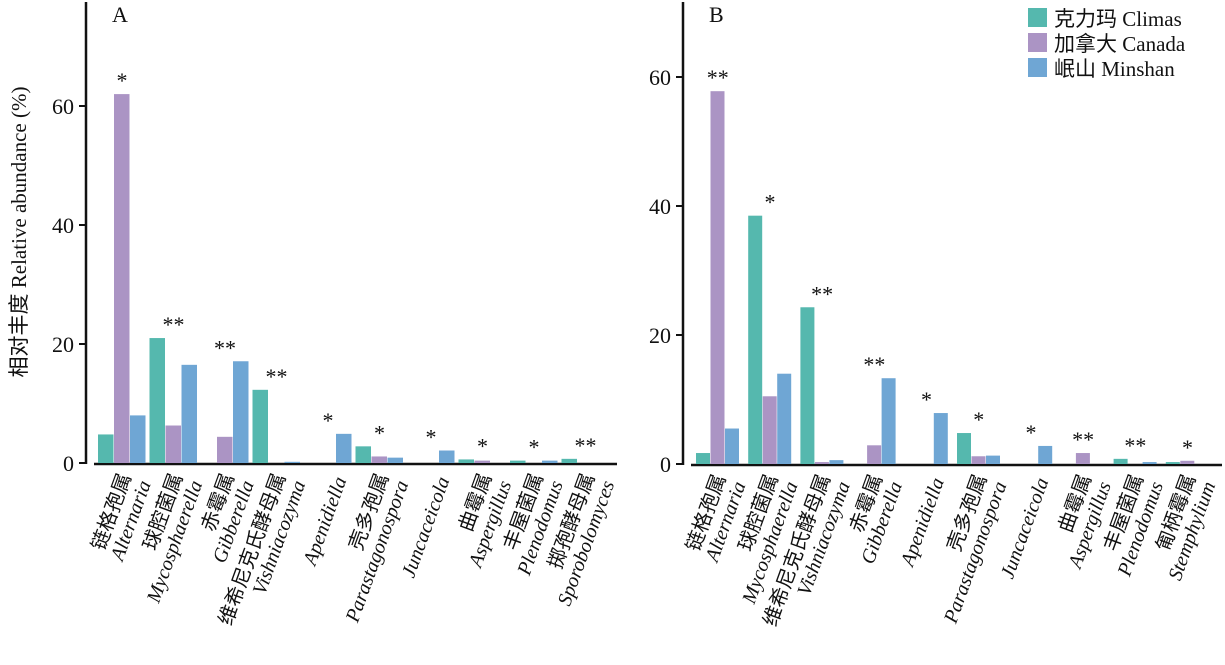  I want to click on legend-label: 岷山 Minshan, so click(1114, 69).